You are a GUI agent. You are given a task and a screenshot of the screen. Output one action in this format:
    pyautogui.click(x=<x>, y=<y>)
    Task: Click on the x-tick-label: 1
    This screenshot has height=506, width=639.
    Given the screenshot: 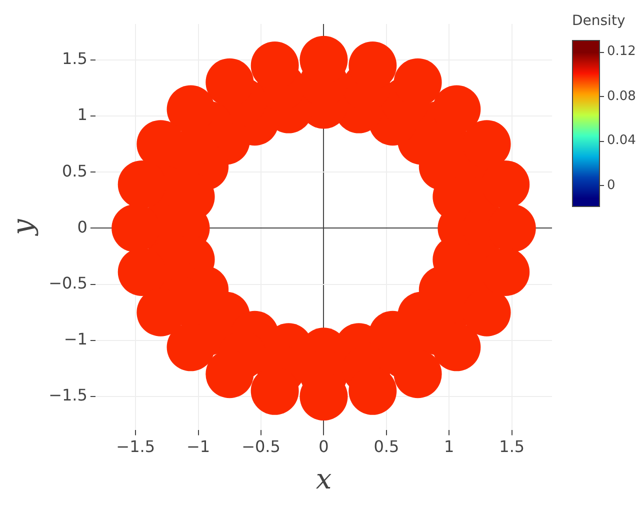 What is the action you would take?
    pyautogui.click(x=449, y=446)
    